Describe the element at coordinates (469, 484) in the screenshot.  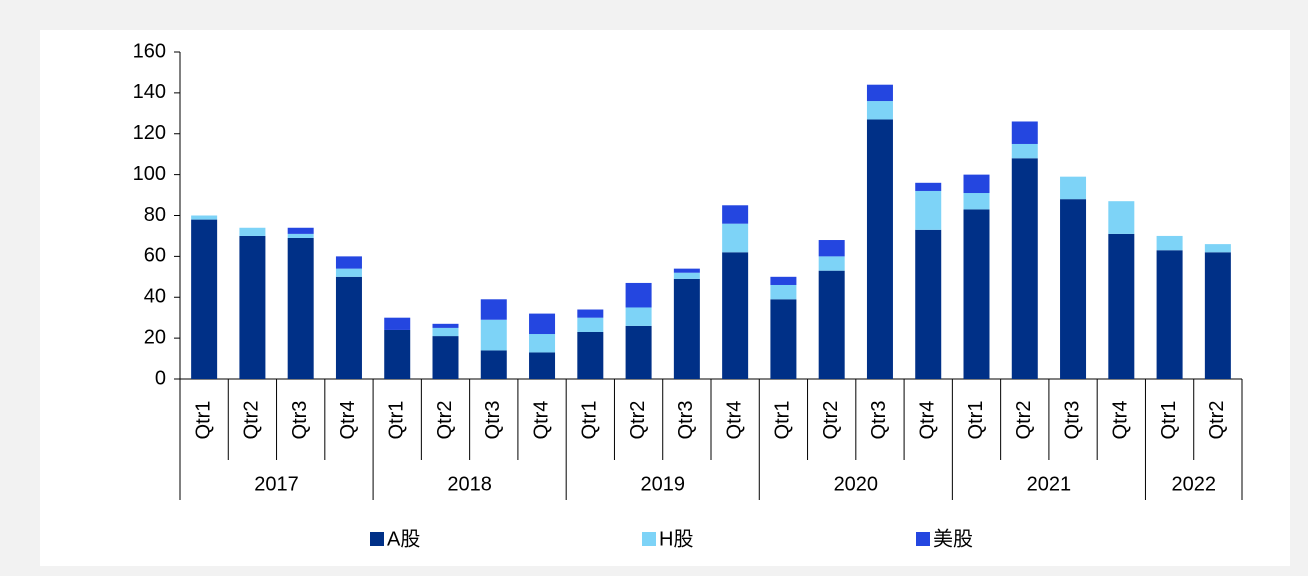
I see `group-label: 2018` at that location.